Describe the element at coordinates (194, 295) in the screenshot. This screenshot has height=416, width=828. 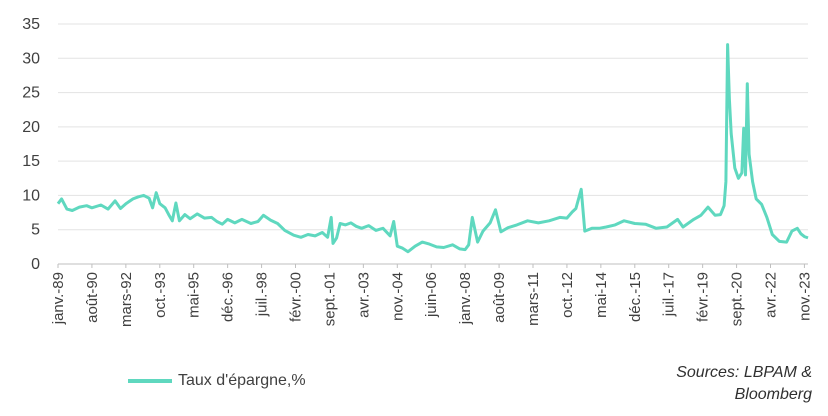
I see `x-tick-label: mai-95` at that location.